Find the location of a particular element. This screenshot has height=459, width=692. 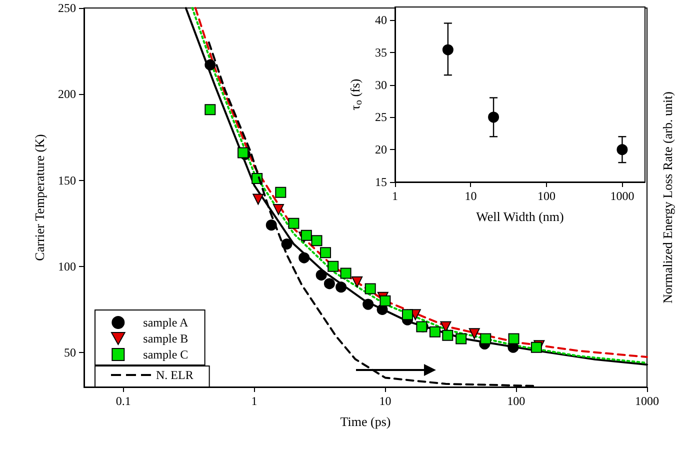

y-tick-label: 20 is located at coordinates (381, 149).